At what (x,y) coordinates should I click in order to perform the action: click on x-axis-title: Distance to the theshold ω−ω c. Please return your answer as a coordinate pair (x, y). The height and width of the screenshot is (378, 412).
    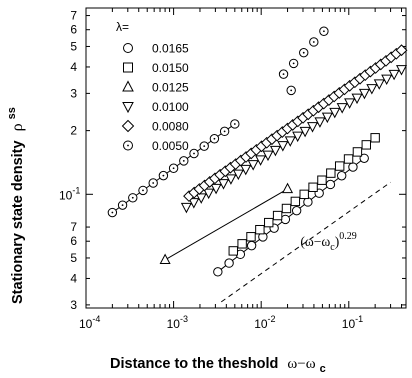
    Looking at the image, I should click on (218, 365).